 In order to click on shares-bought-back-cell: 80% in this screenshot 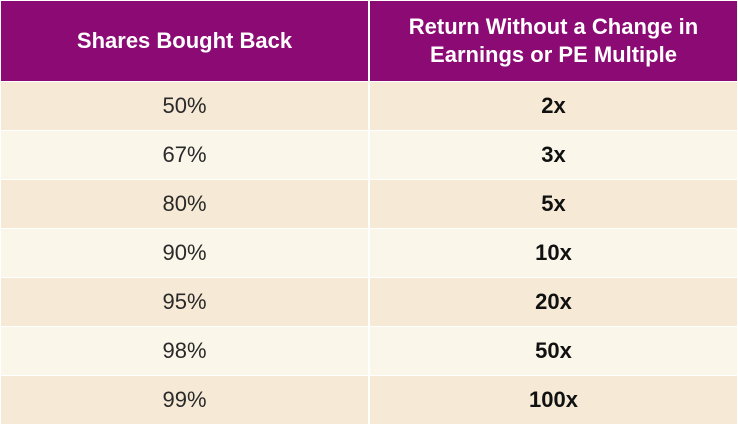, I will do `click(185, 204)`.